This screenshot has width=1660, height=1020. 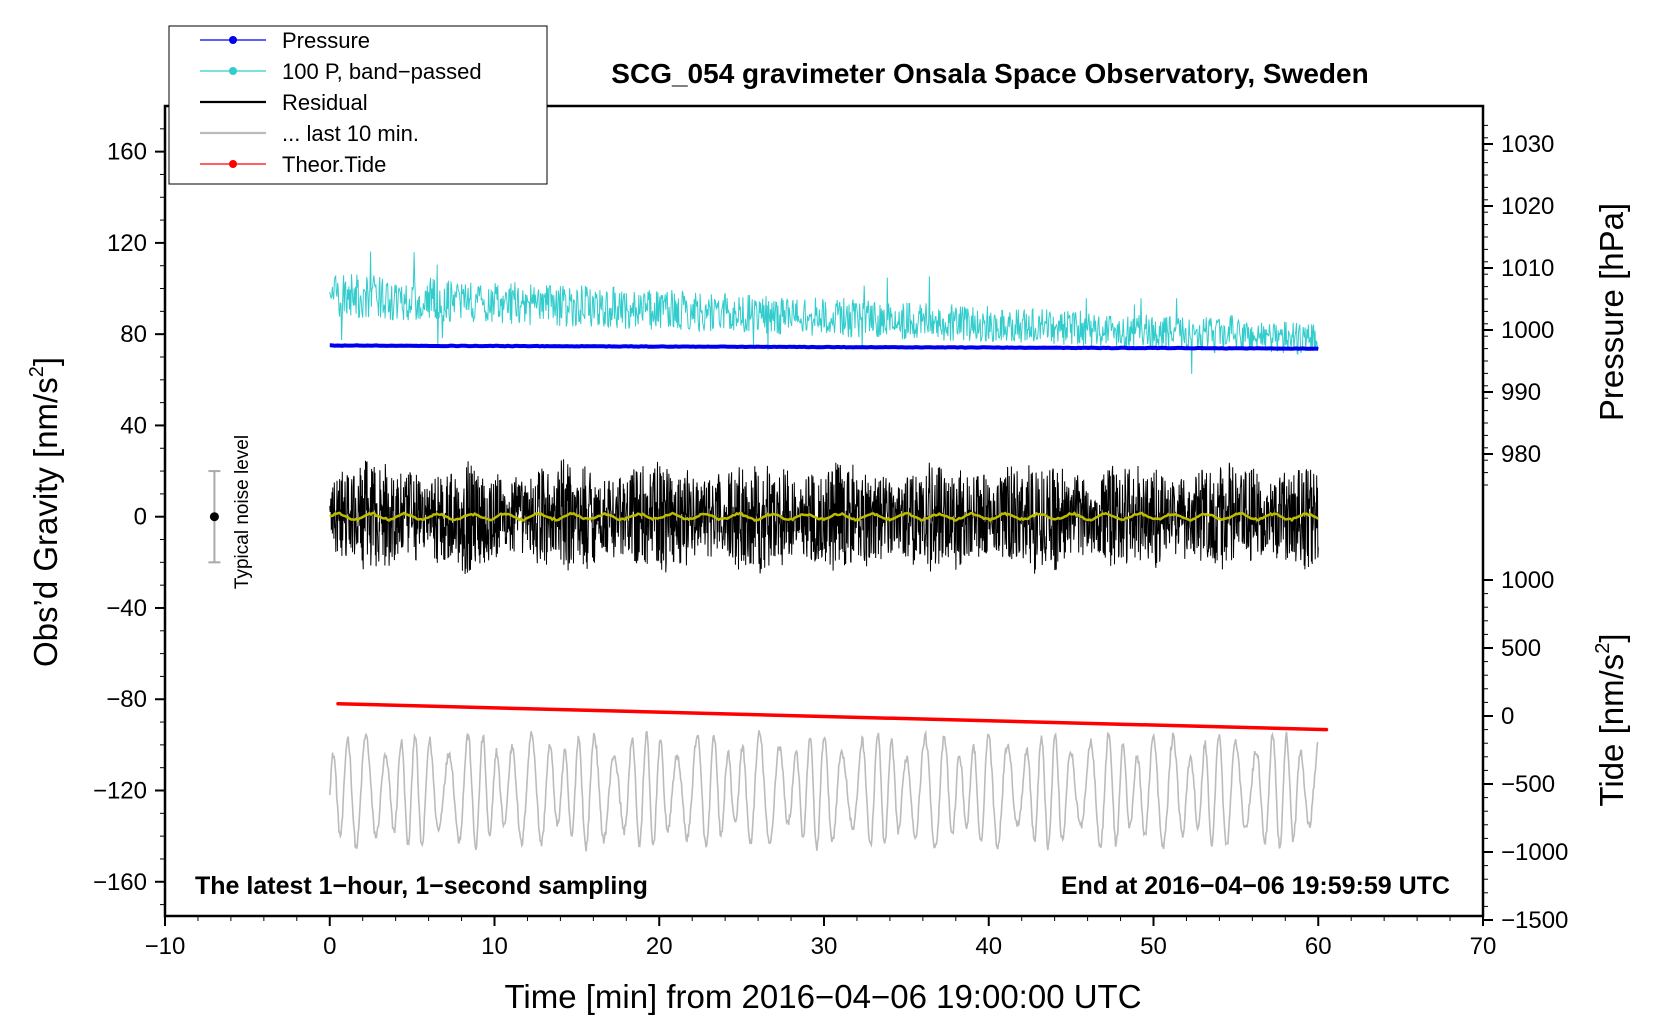 I want to click on y-tick-label: 120, so click(x=127, y=243).